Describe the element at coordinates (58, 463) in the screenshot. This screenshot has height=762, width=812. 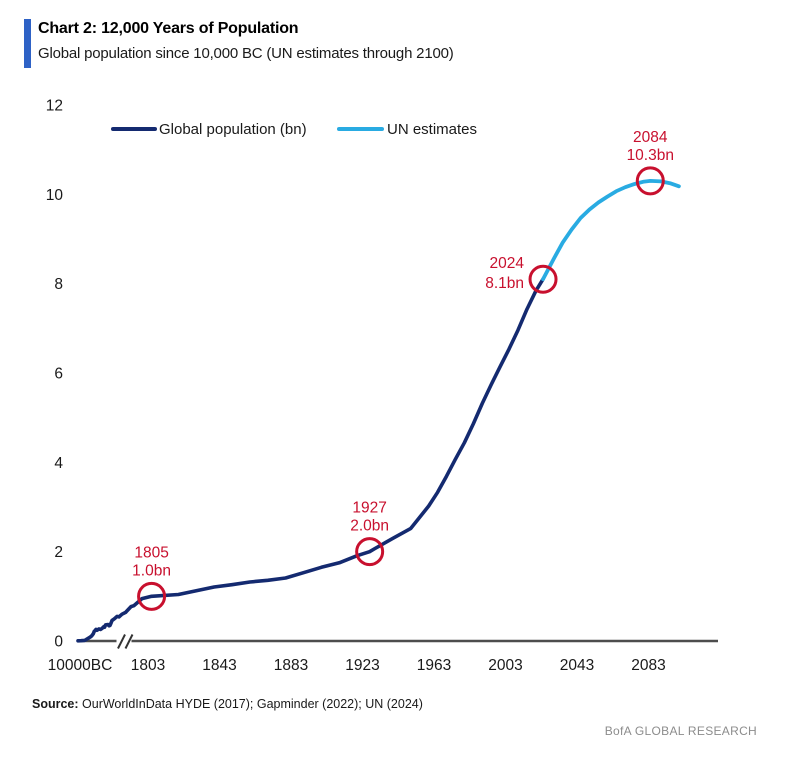
I see `y-tick-label: 4` at that location.